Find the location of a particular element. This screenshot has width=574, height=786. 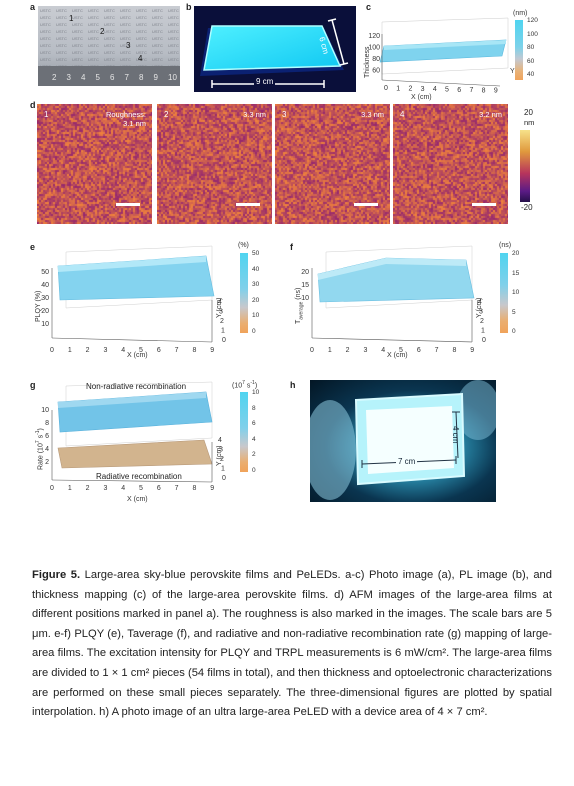

g-nonradiative-label: Non-radiative recombination is located at coordinates (136, 386).